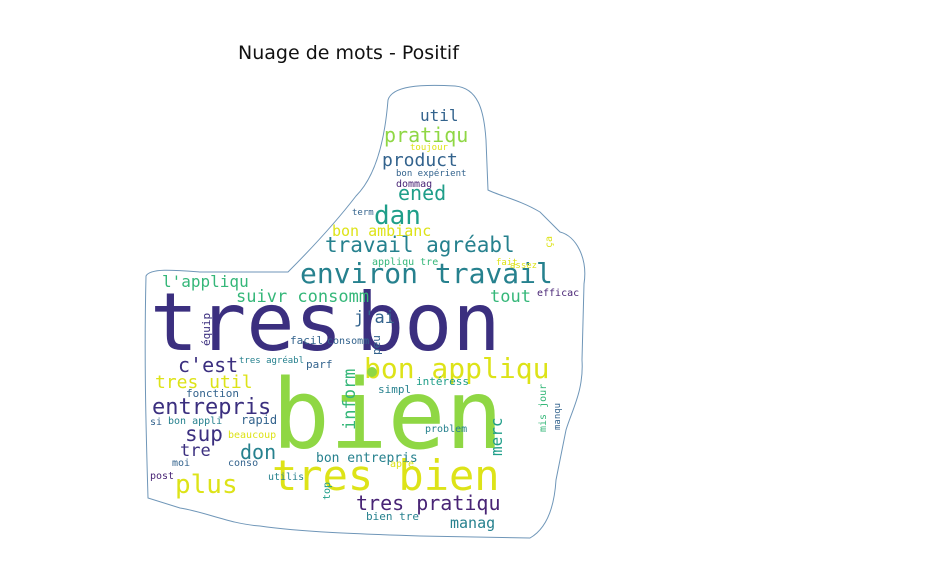 The width and height of the screenshot is (952, 572). Describe the element at coordinates (212, 393) in the screenshot. I see `cloud-word: fonction` at that location.